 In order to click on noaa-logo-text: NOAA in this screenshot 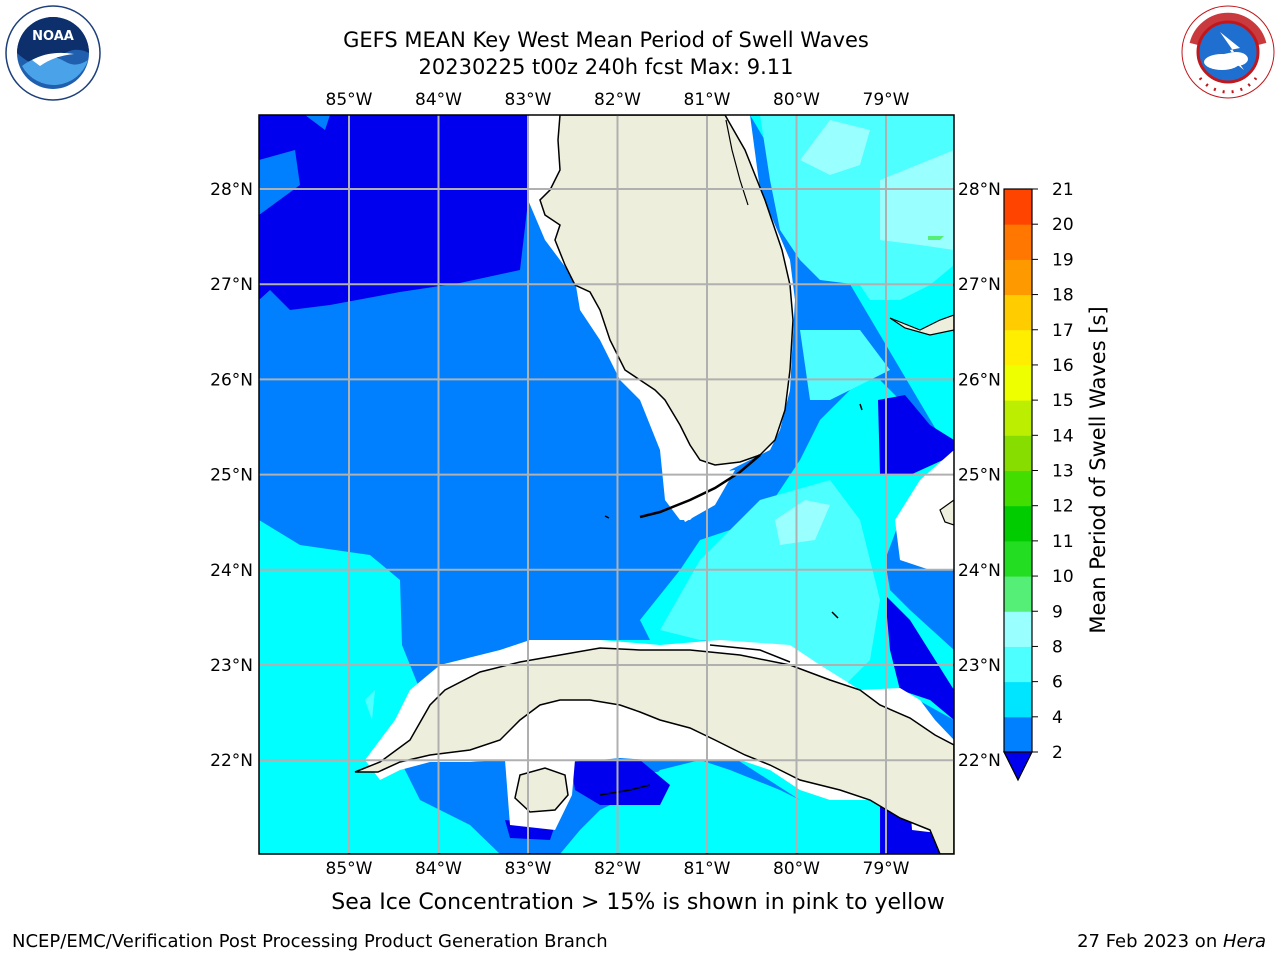, I will do `click(53, 36)`.